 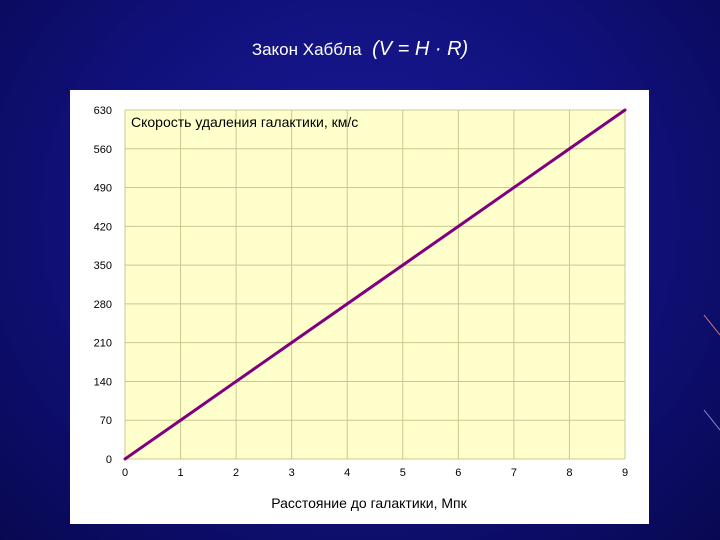 What do you see at coordinates (103, 111) in the screenshot?
I see `y-tick-label: 630` at bounding box center [103, 111].